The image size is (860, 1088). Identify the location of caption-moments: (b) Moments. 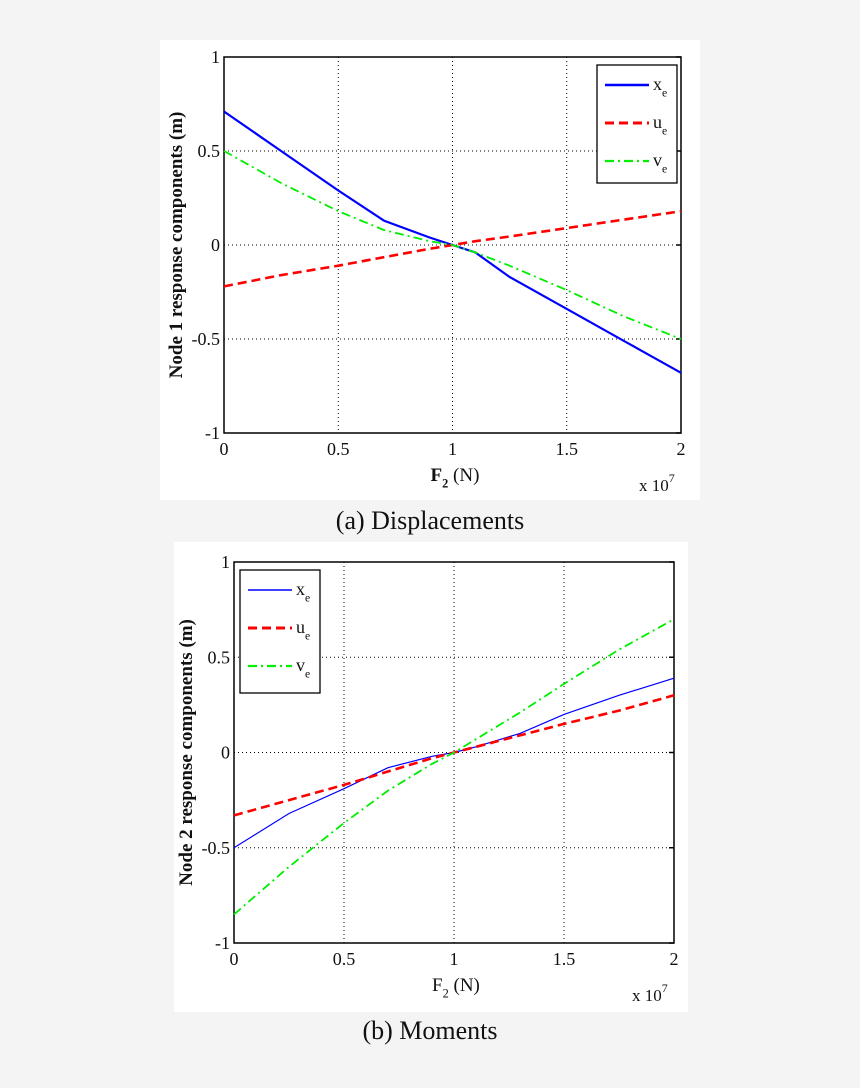
(430, 1030).